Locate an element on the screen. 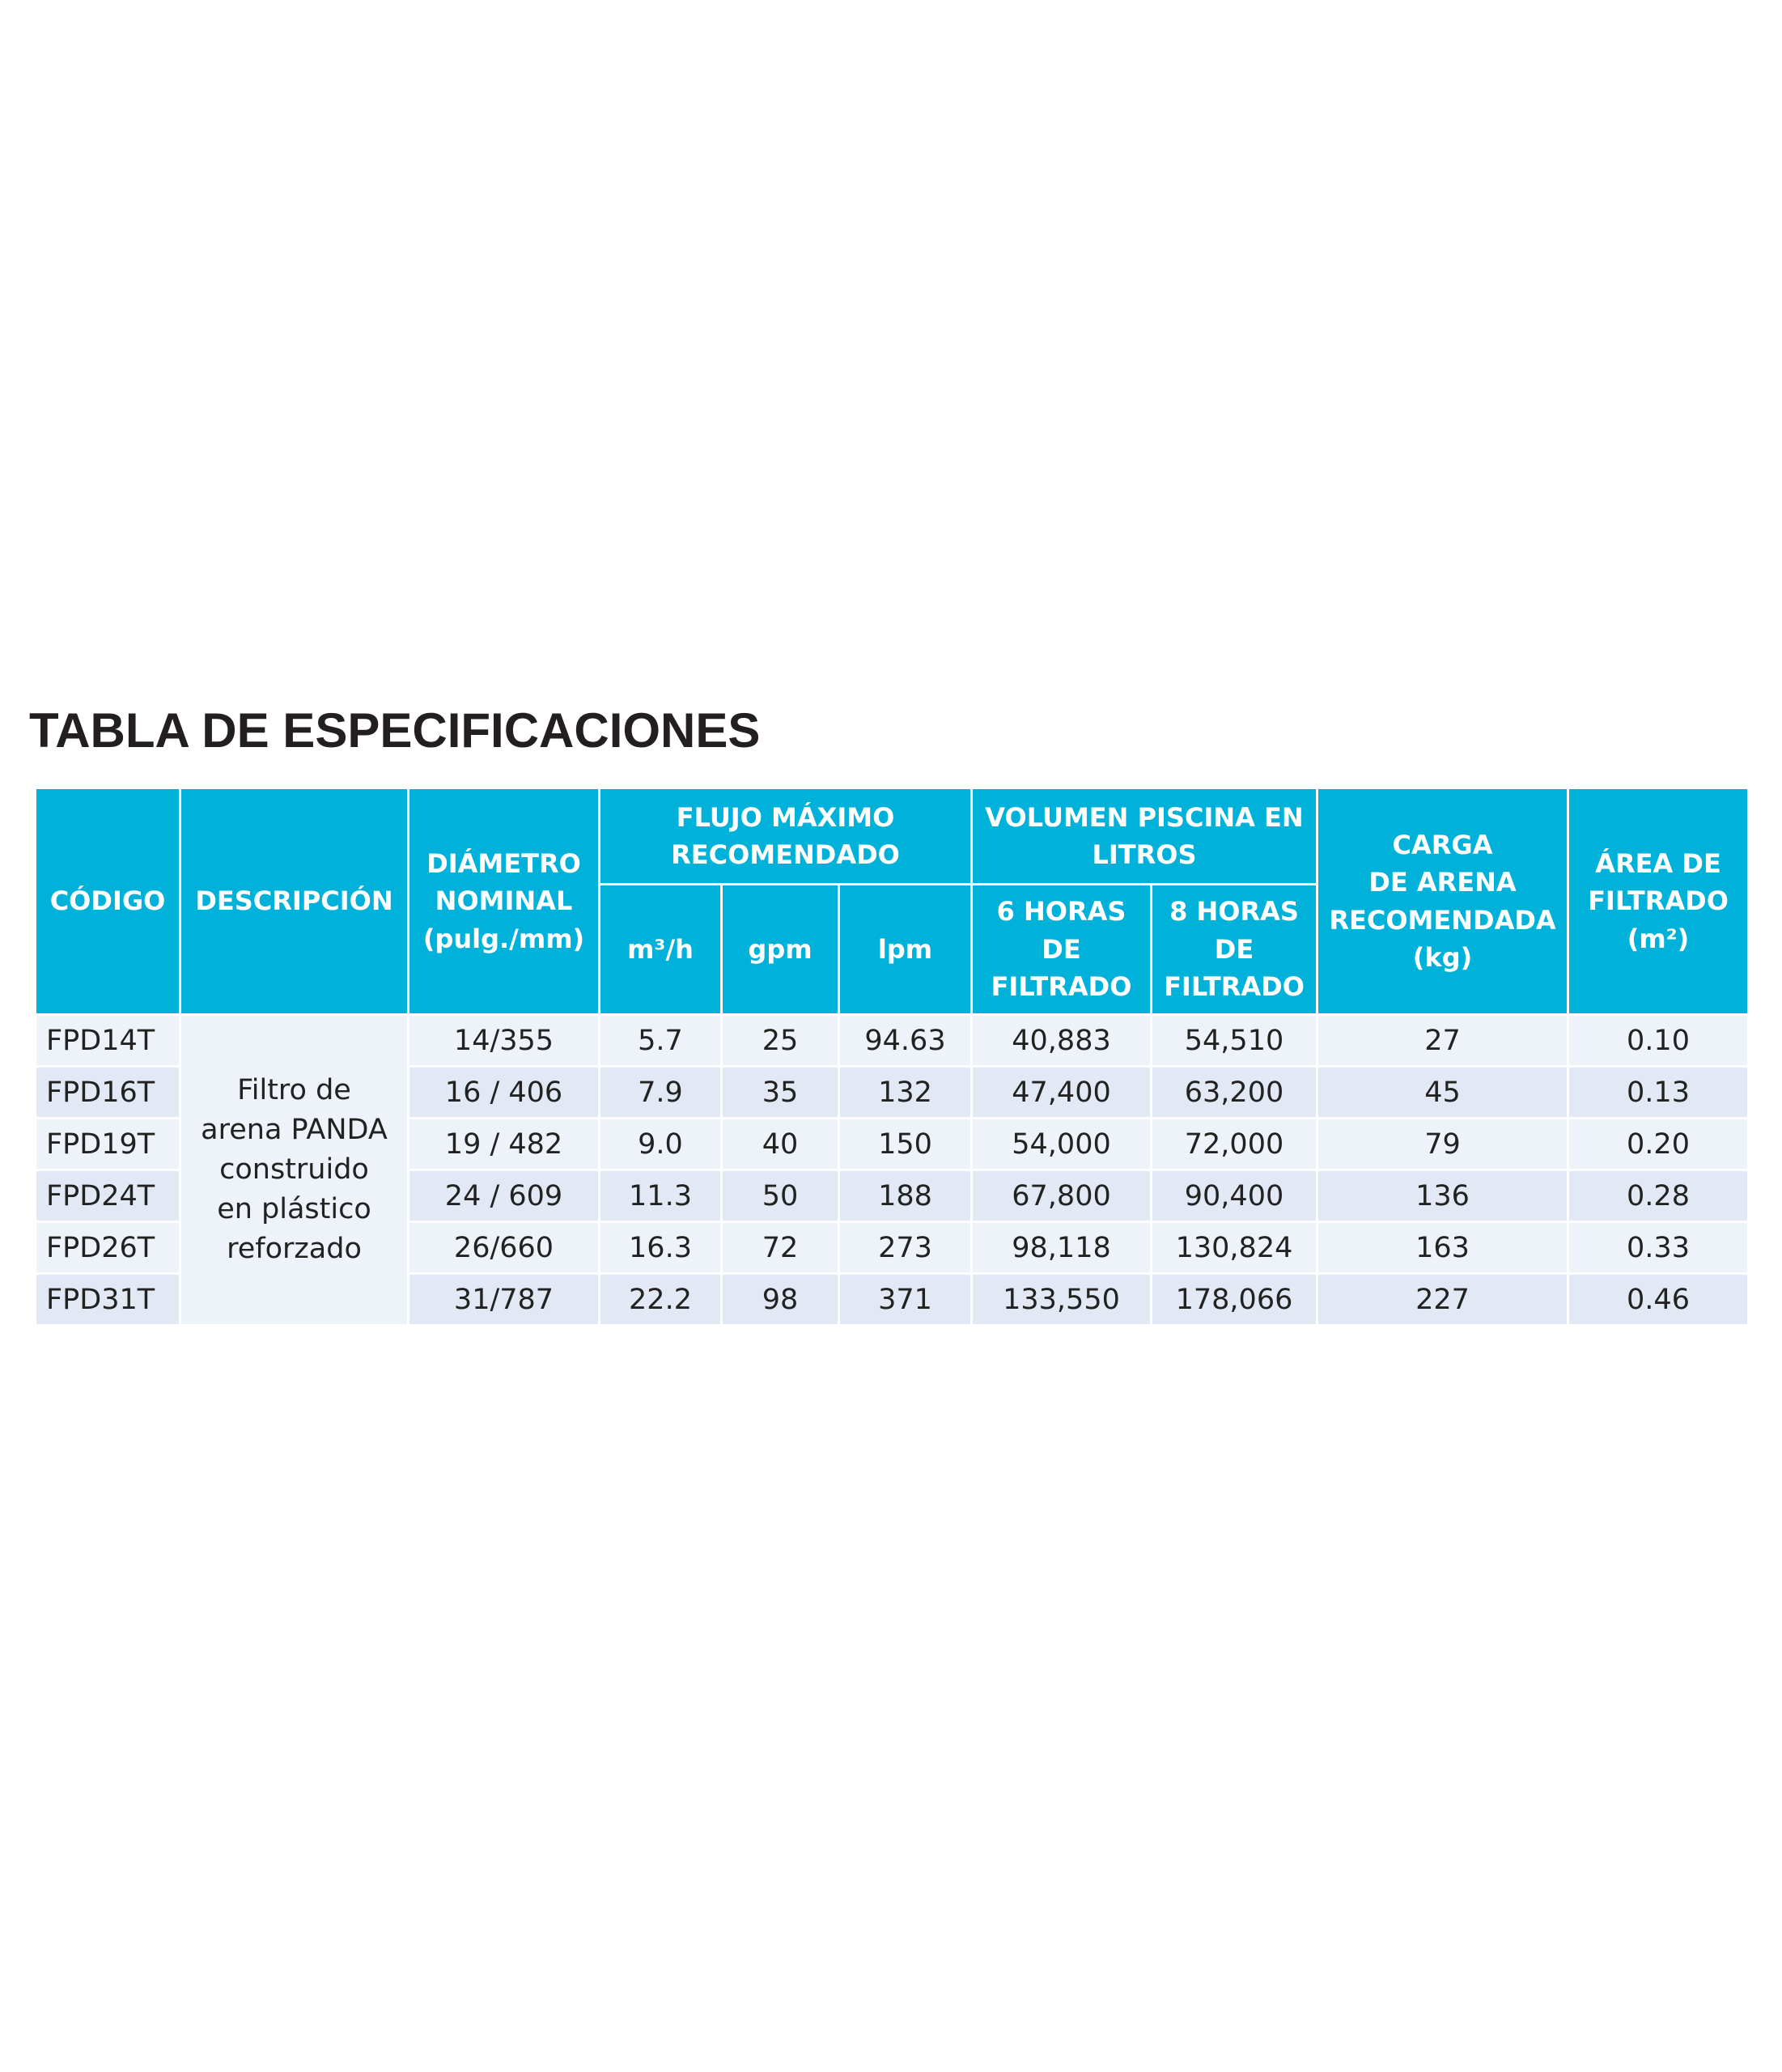 The image size is (1782, 2072). code-cell: FPD16T is located at coordinates (107, 1092).